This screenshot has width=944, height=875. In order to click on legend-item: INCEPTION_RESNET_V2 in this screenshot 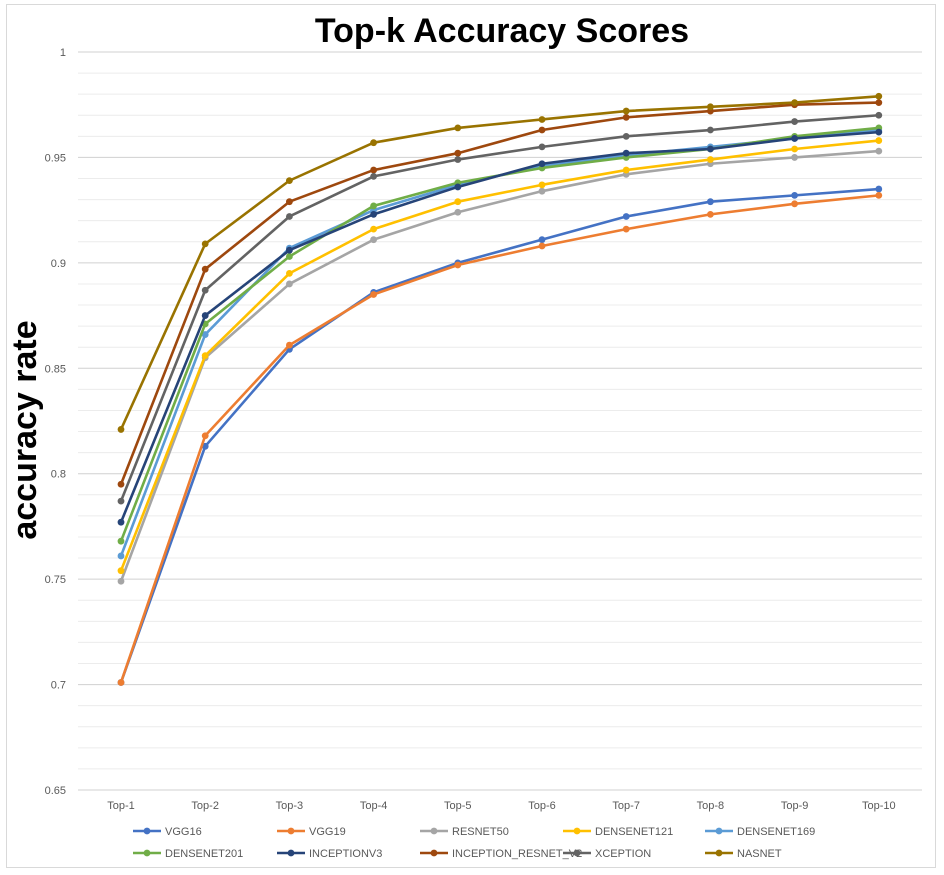, I will do `click(501, 854)`.